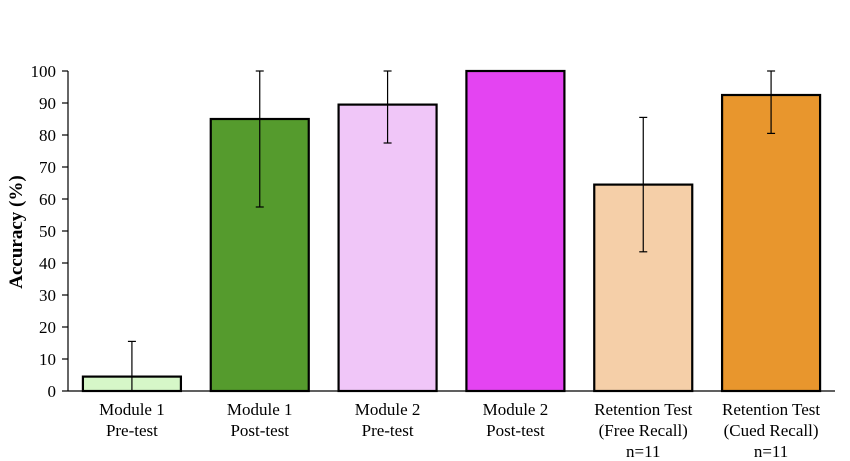 The height and width of the screenshot is (461, 850). I want to click on y-tick-label: 20, so click(47, 327).